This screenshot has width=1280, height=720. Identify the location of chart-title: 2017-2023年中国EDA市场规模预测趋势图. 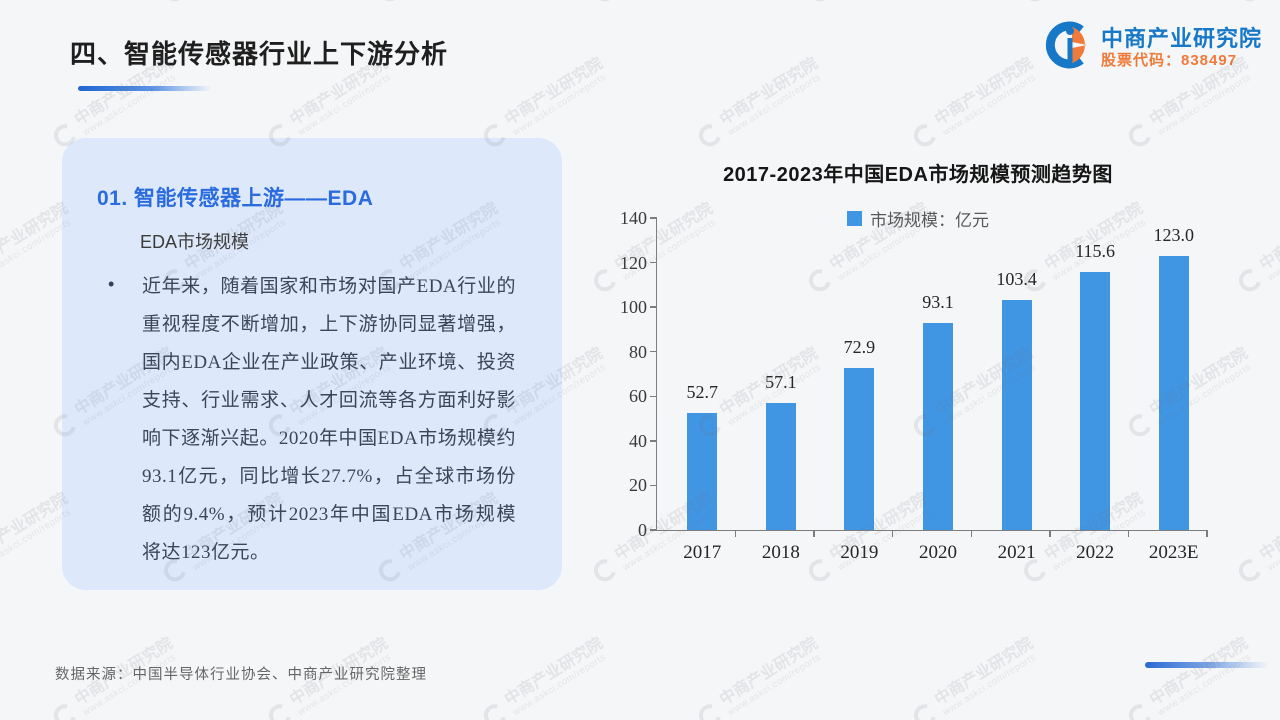
(918, 175).